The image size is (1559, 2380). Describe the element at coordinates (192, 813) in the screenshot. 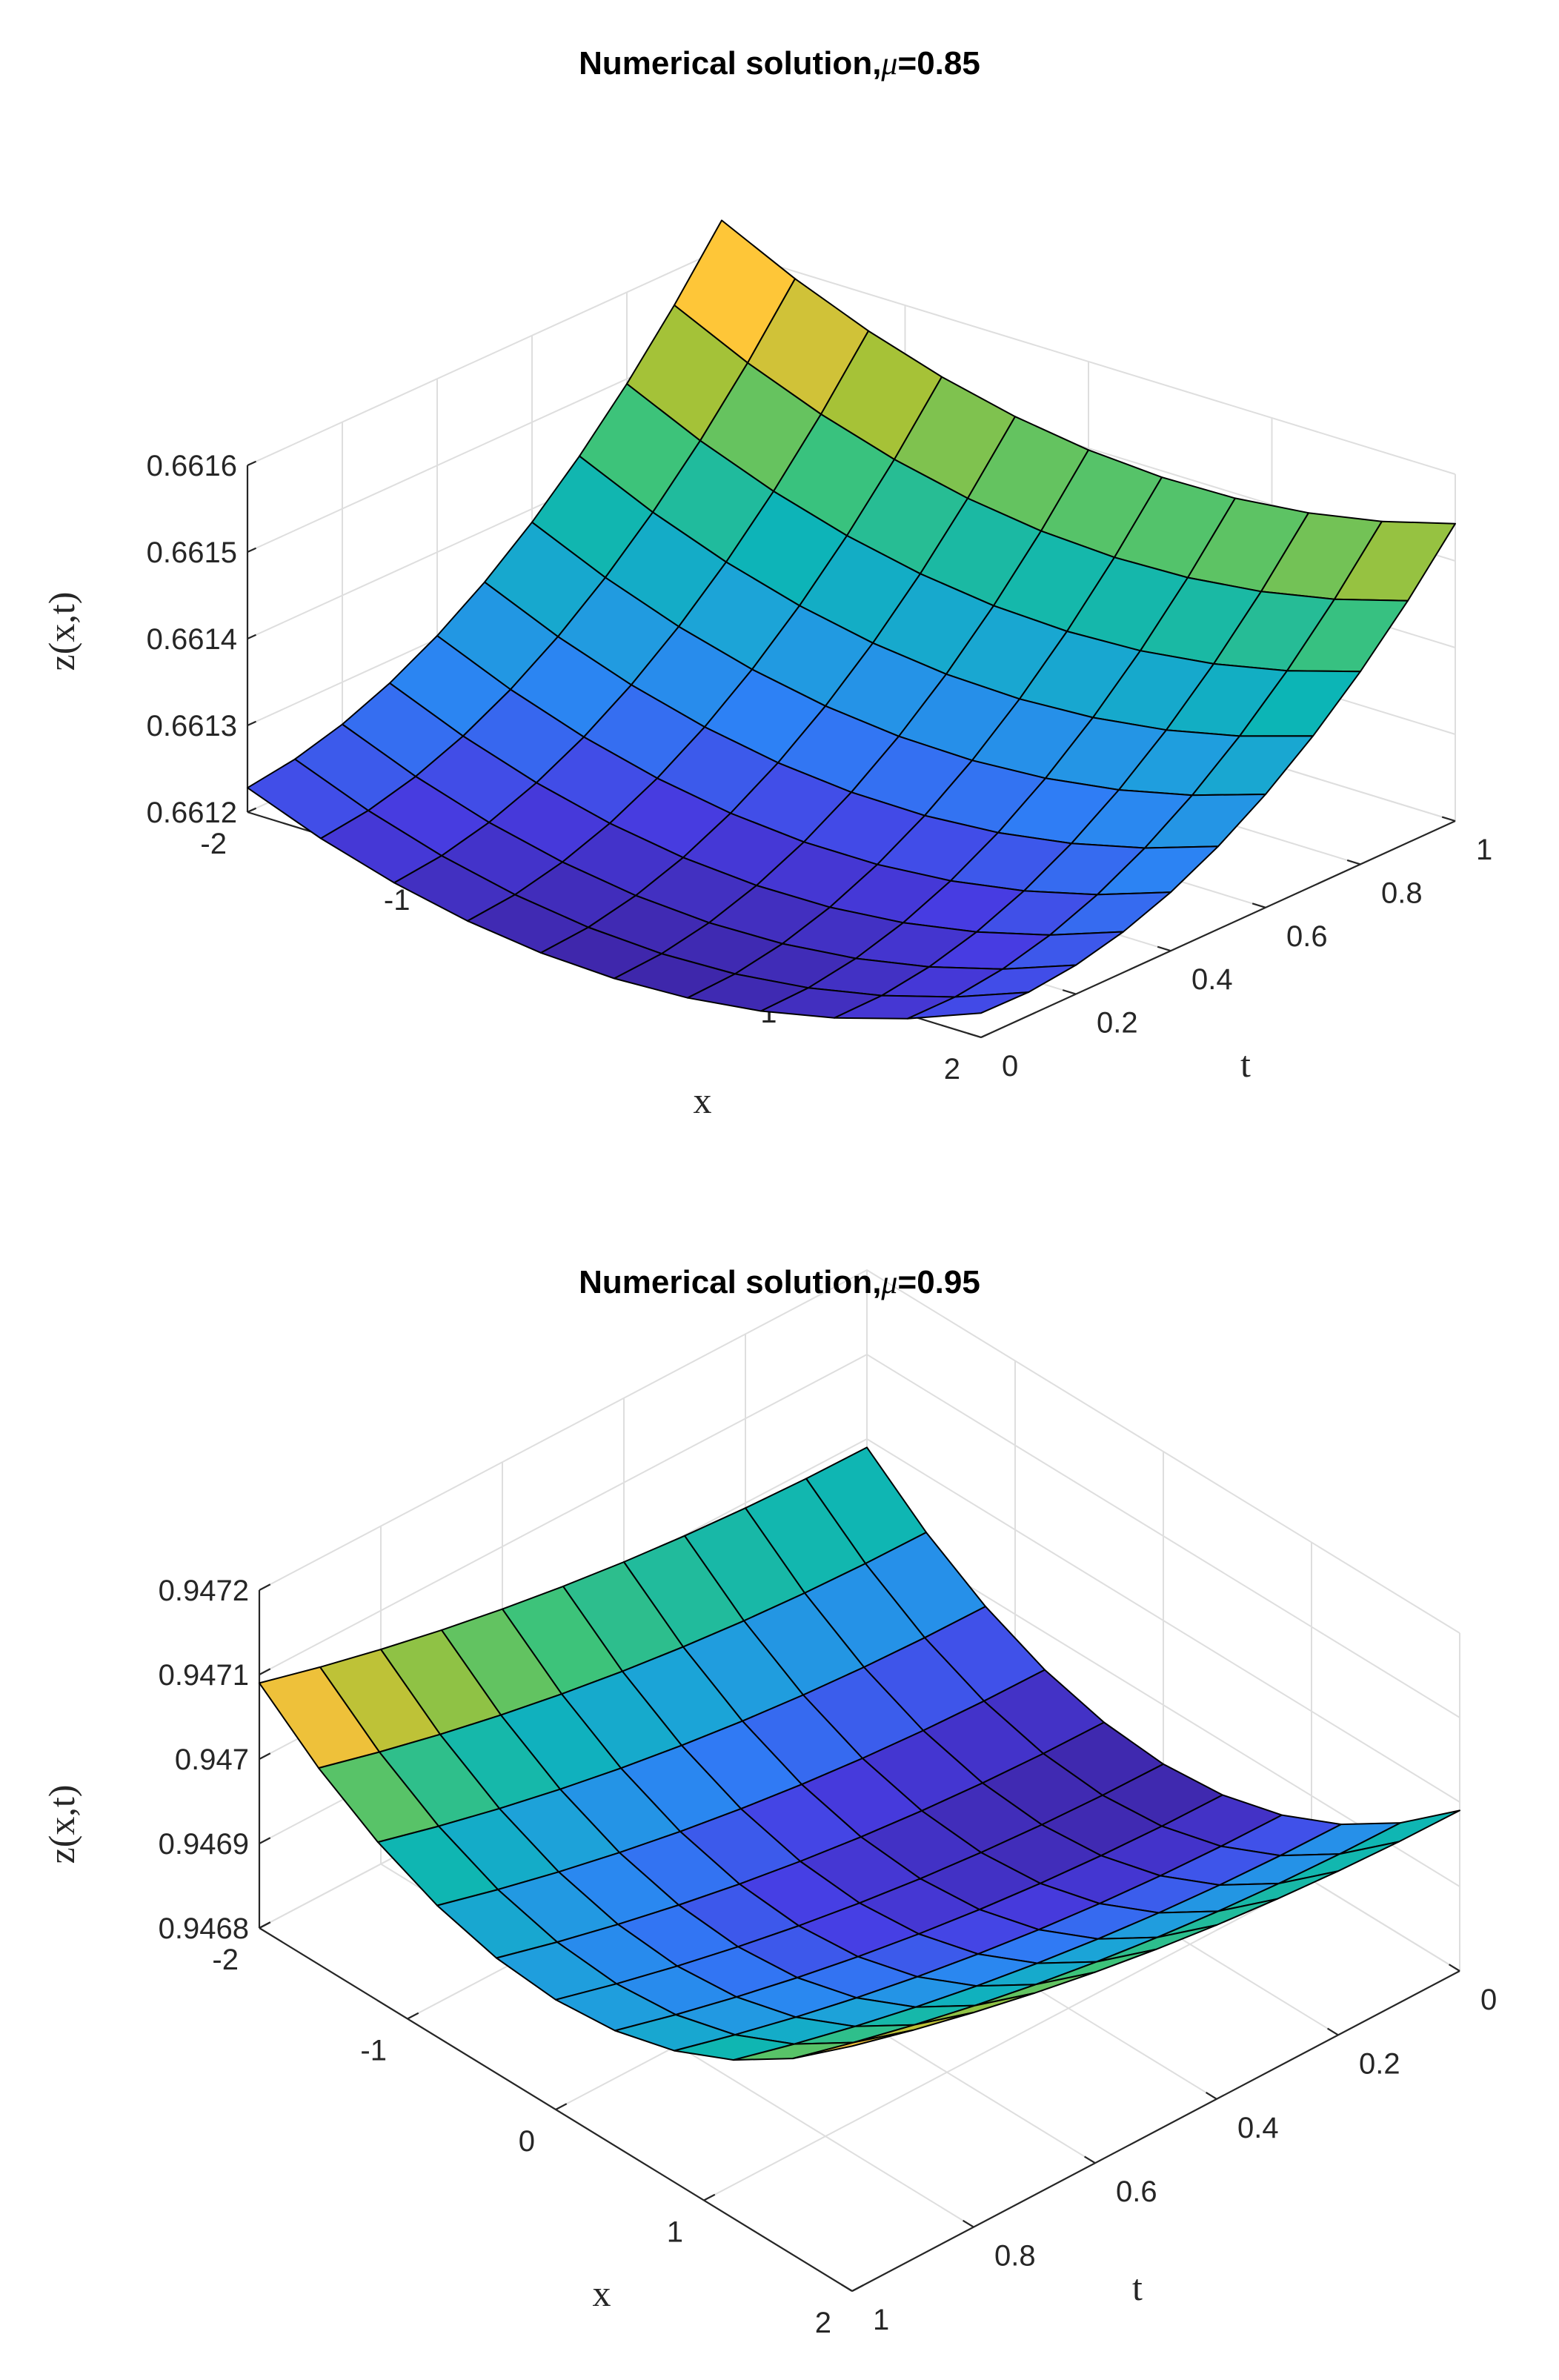

I see `z-tick-label: 0.6612` at that location.